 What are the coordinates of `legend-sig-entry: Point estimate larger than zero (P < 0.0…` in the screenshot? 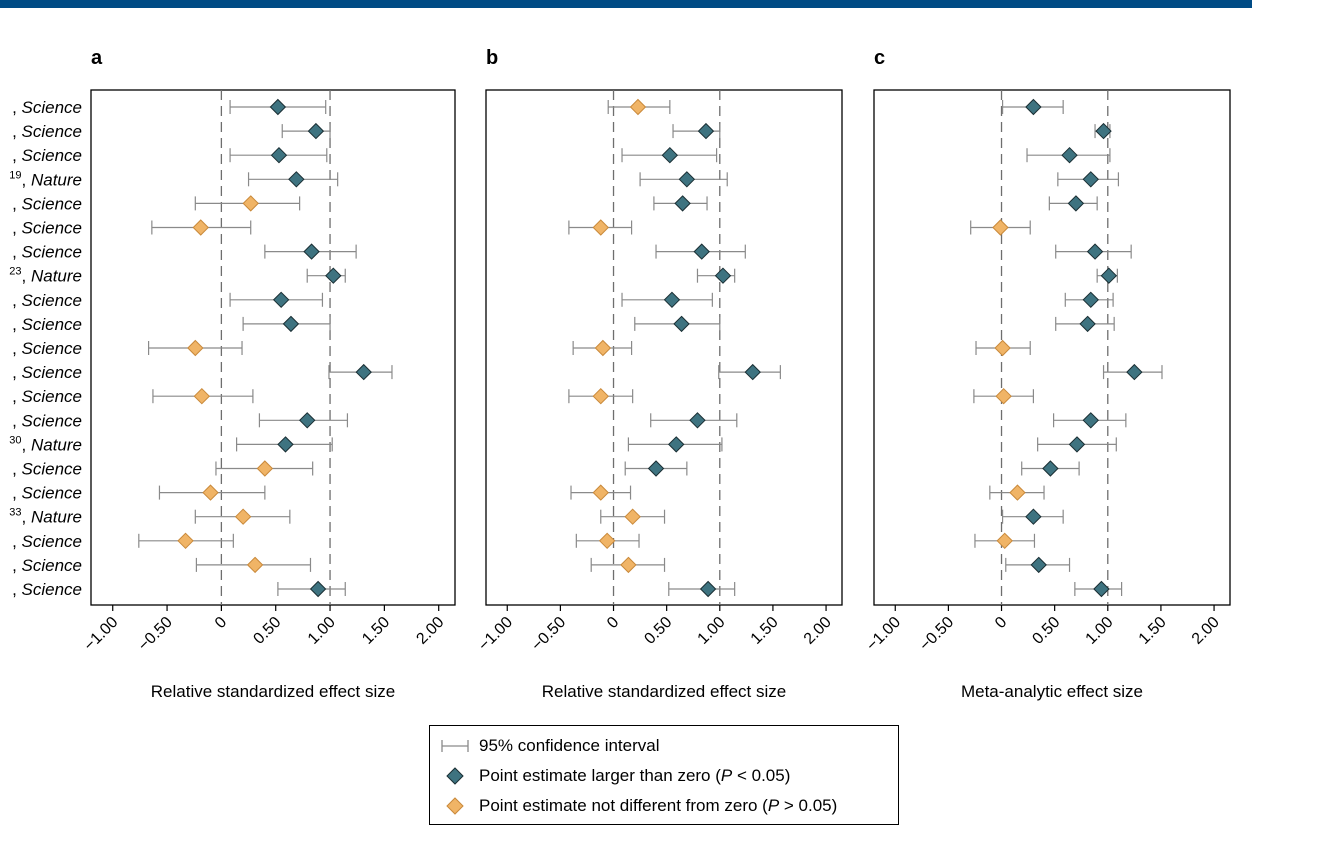 It's located at (615, 776).